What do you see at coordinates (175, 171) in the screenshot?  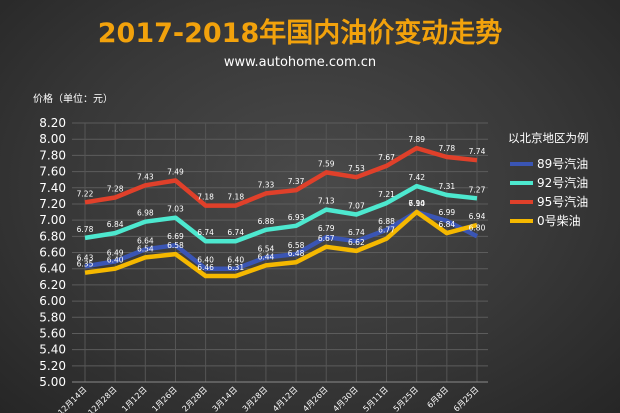 I see `data-label: 7.49` at bounding box center [175, 171].